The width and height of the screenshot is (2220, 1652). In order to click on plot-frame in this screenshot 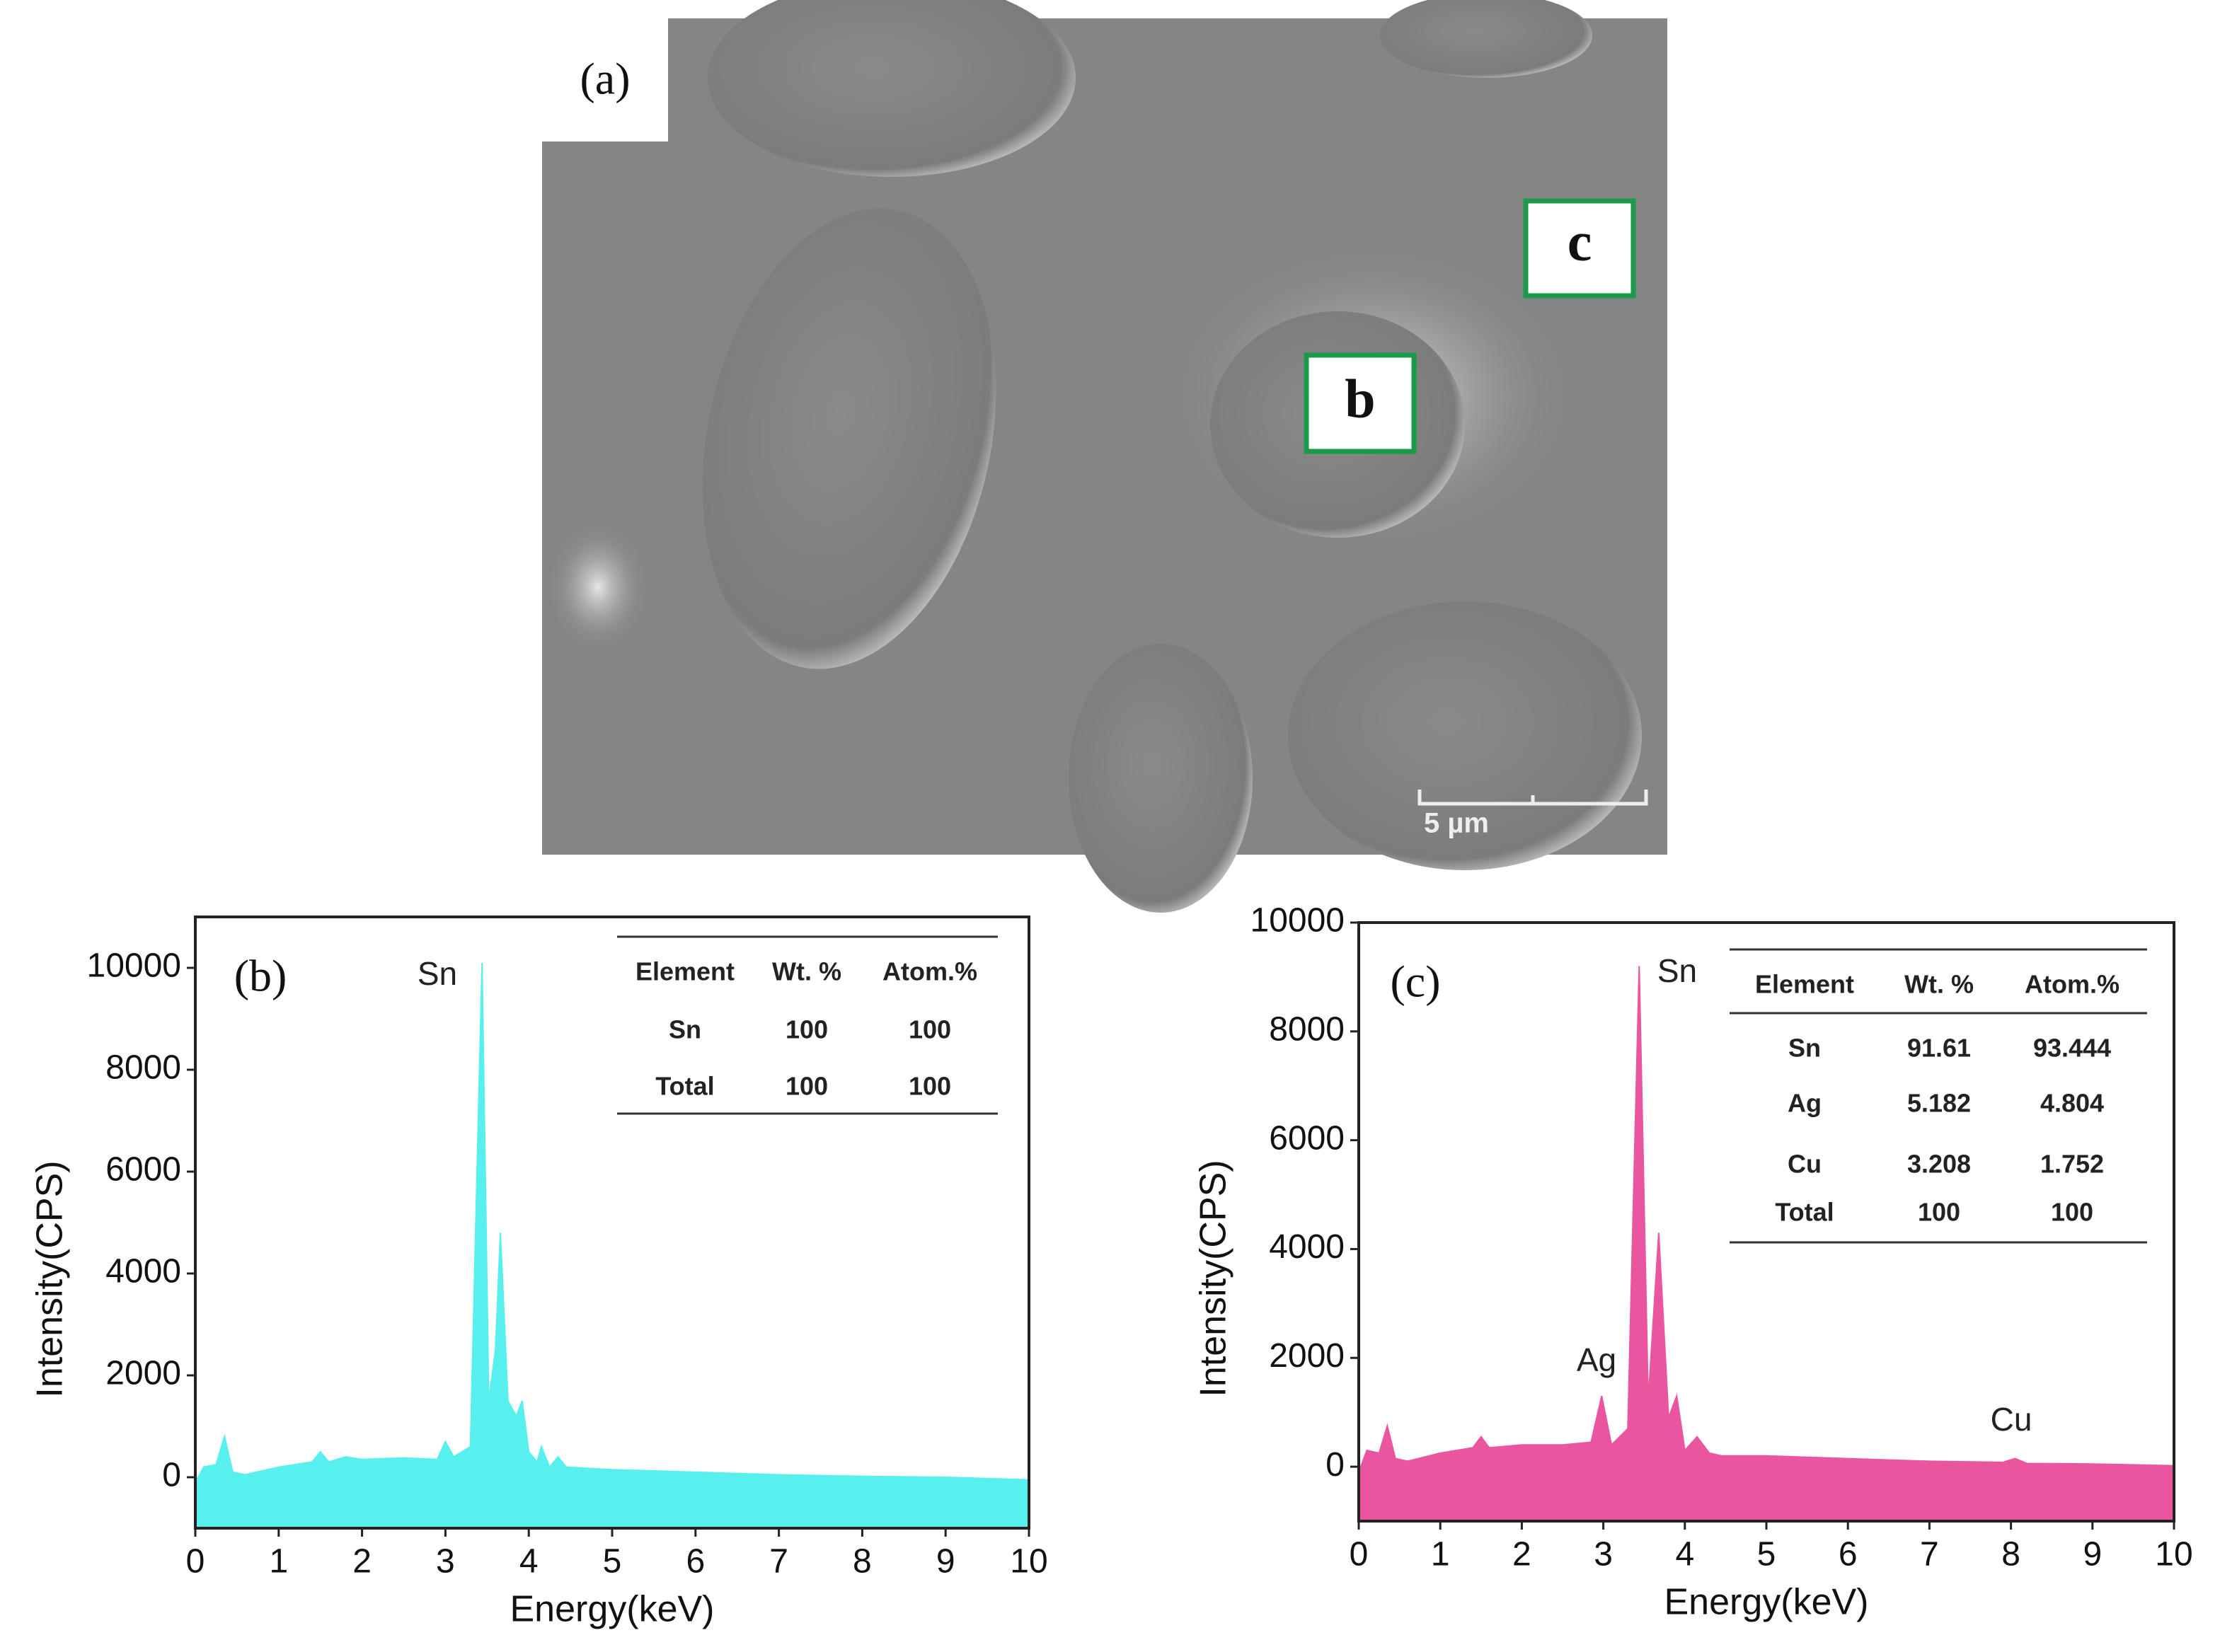, I will do `click(612, 1222)`.